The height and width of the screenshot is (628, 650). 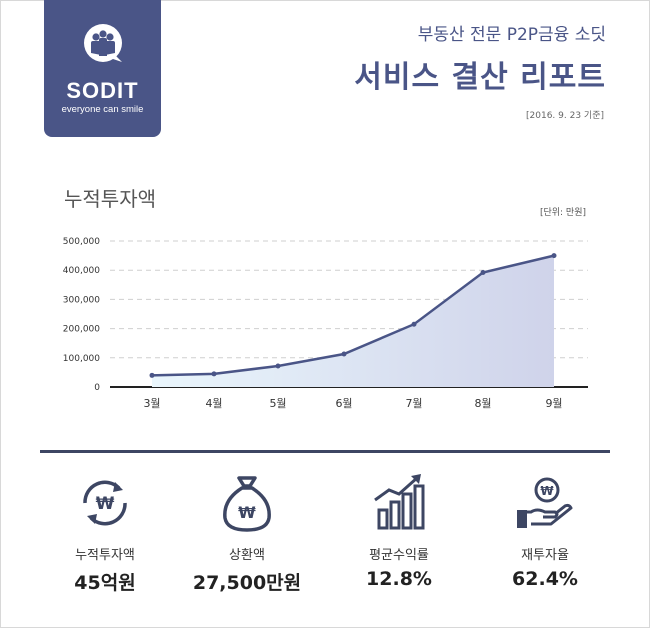 I want to click on stat-value: 12.8%, so click(x=399, y=579).